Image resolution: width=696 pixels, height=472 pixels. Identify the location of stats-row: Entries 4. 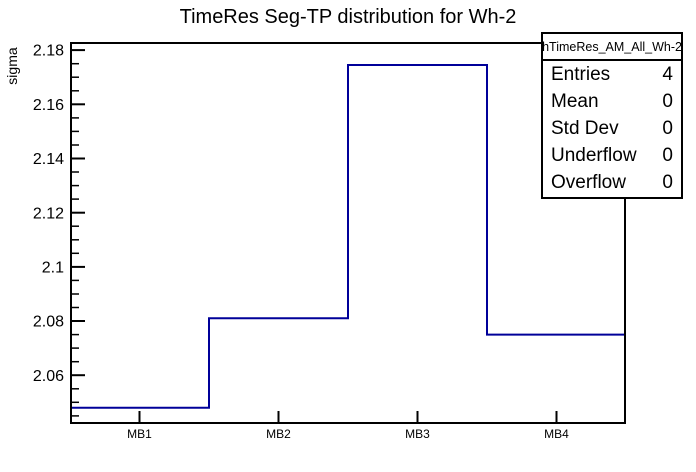
(612, 75).